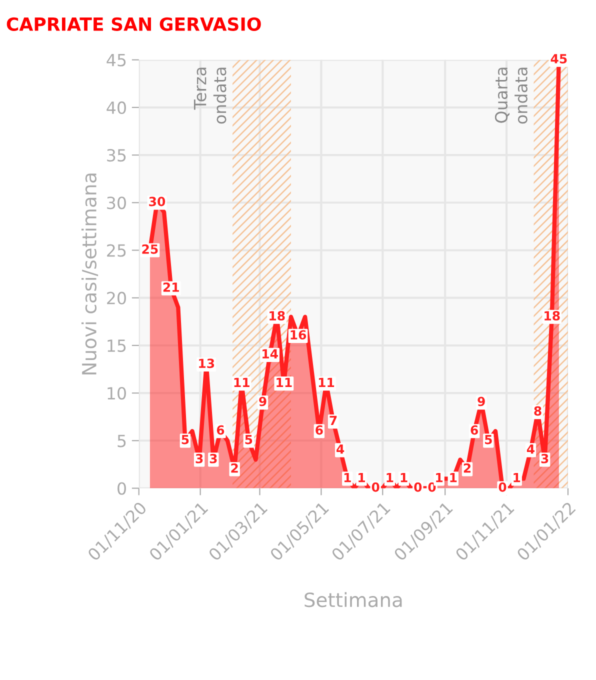 Image resolution: width=596 pixels, height=680 pixels. Describe the element at coordinates (298, 335) in the screenshot. I see `data-label: 16` at that location.